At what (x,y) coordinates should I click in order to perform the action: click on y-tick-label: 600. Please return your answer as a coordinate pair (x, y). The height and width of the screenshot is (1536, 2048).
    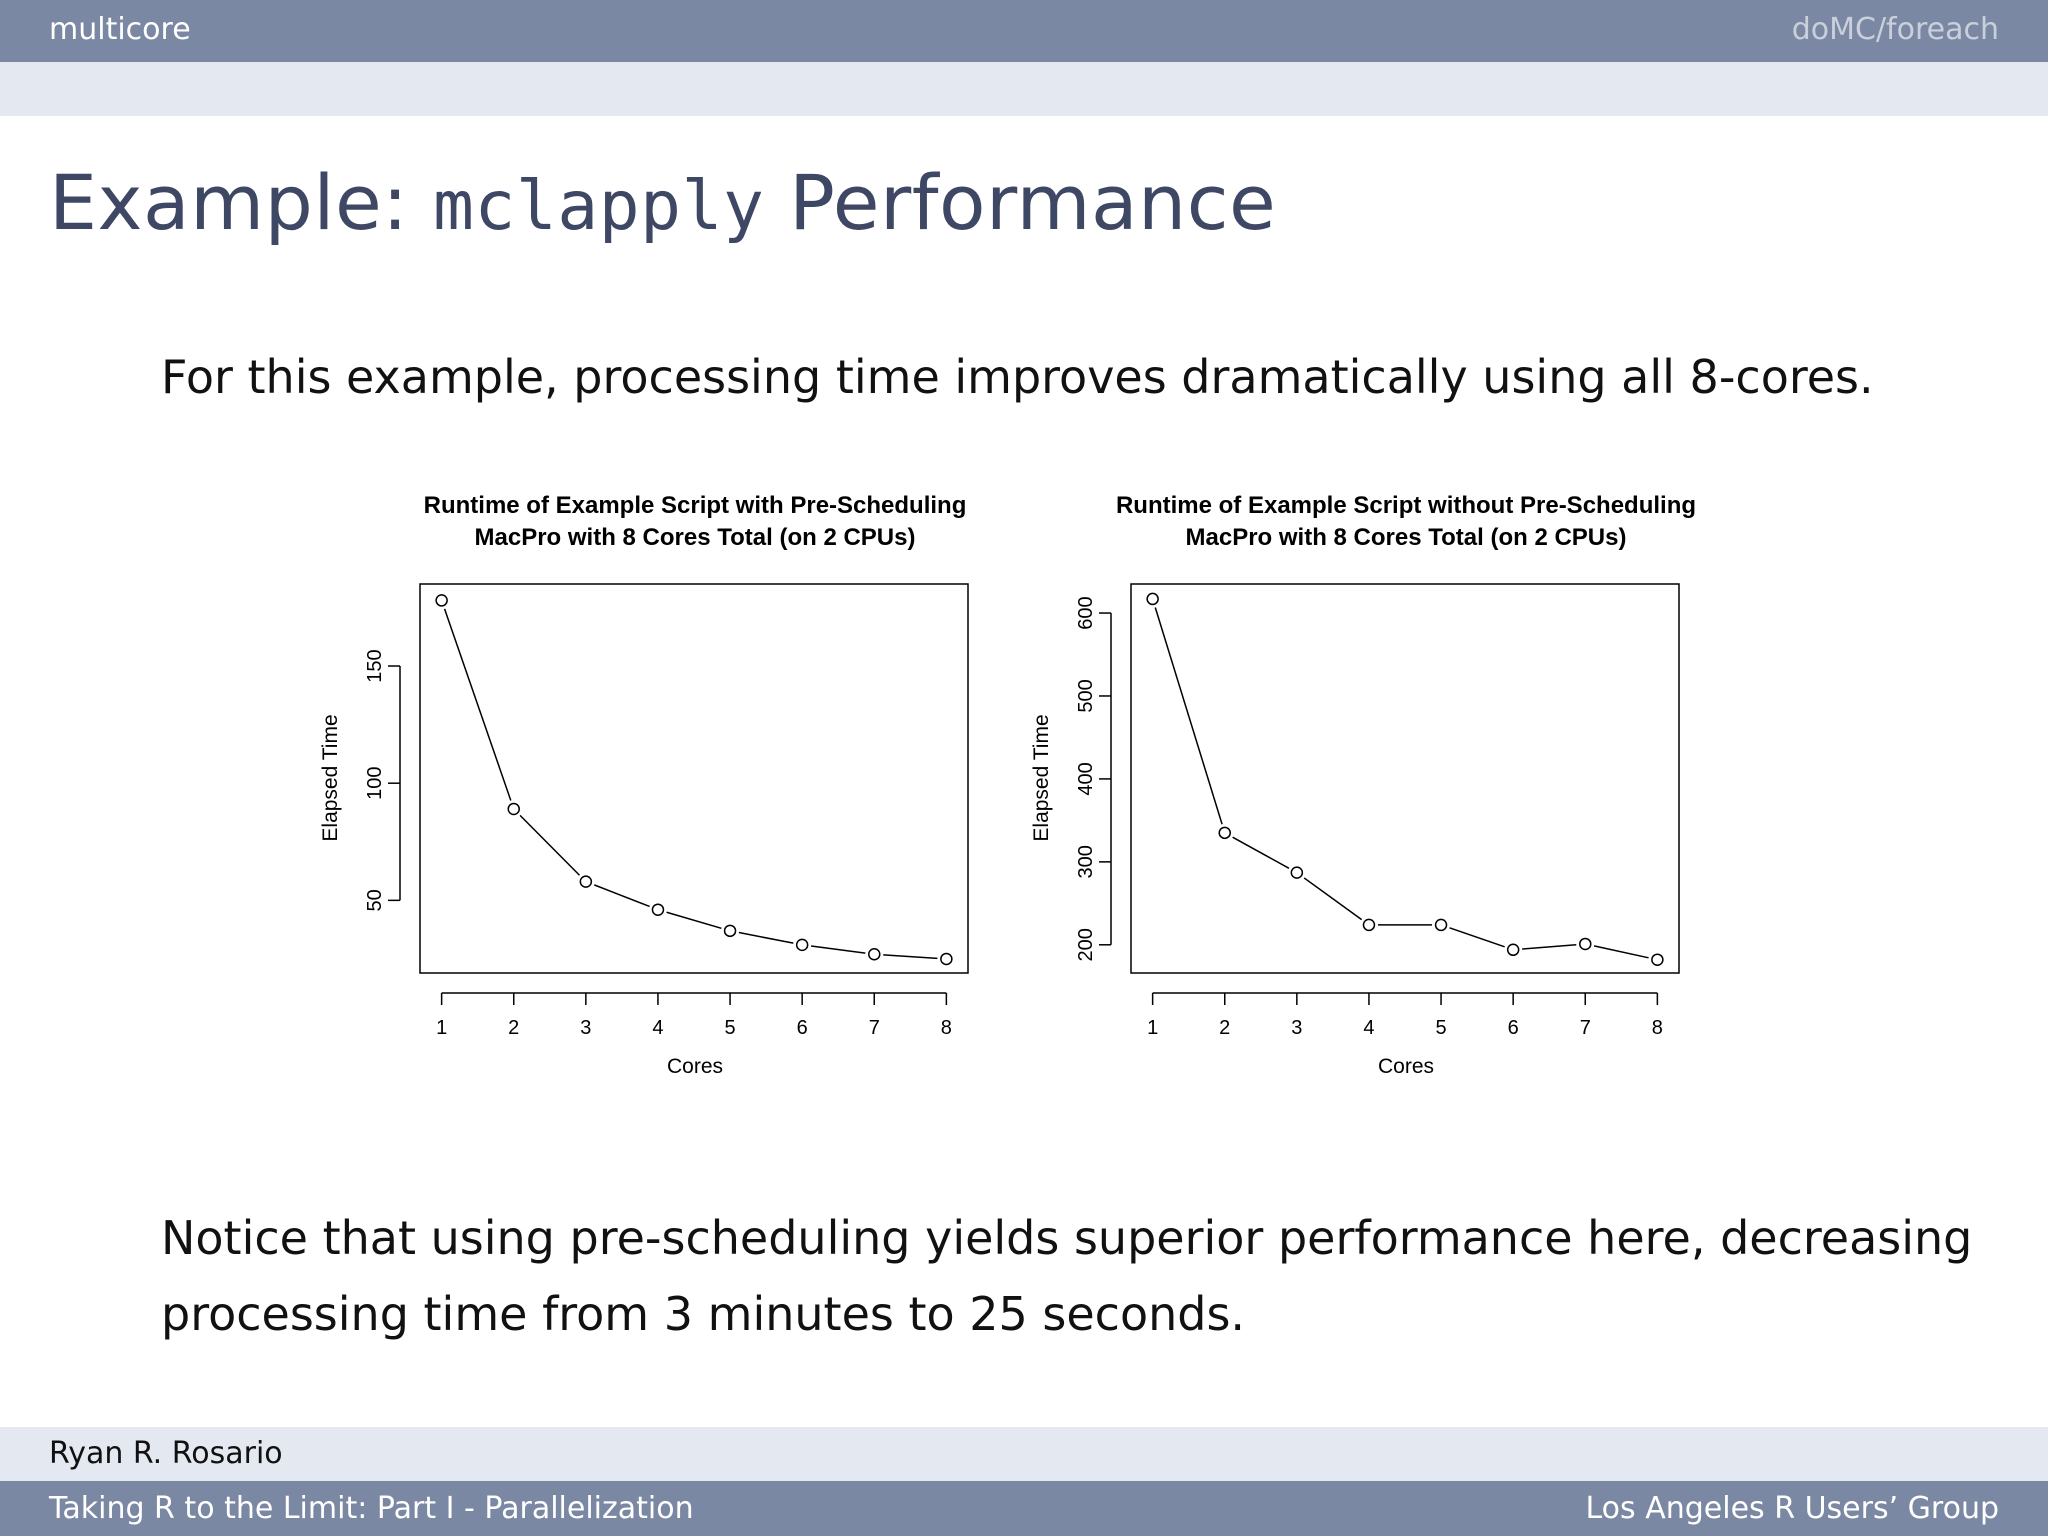
    Looking at the image, I should click on (1086, 612).